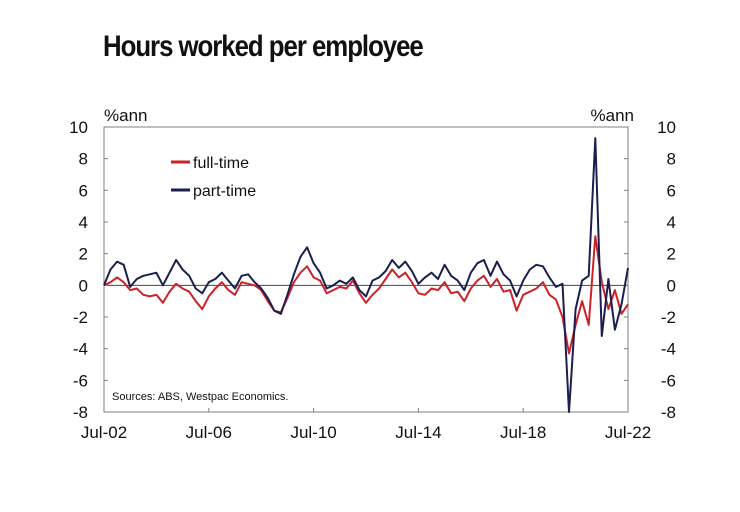  What do you see at coordinates (263, 46) in the screenshot?
I see `chart-title: Hours worked per employee` at bounding box center [263, 46].